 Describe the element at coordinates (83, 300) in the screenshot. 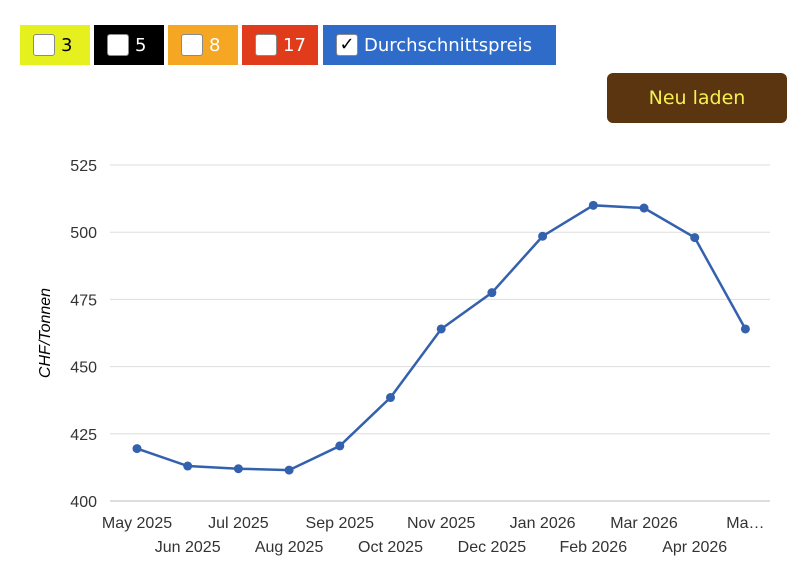

I see `y-tick-label: 475` at that location.